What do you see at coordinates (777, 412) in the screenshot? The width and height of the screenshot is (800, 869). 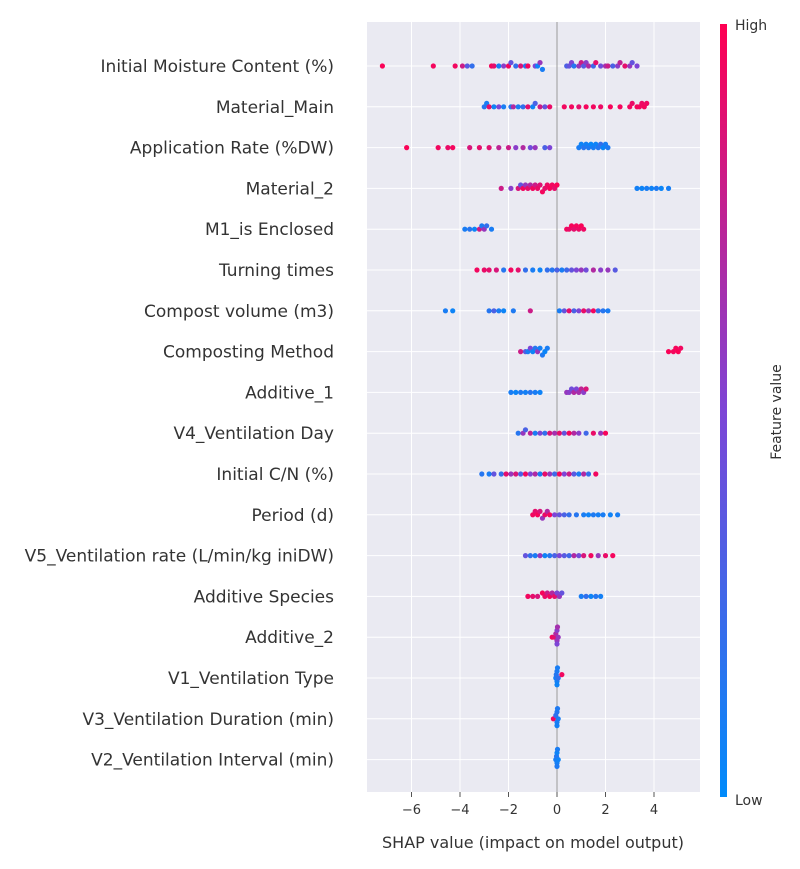 I see `colorbar-title: Feature value` at bounding box center [777, 412].